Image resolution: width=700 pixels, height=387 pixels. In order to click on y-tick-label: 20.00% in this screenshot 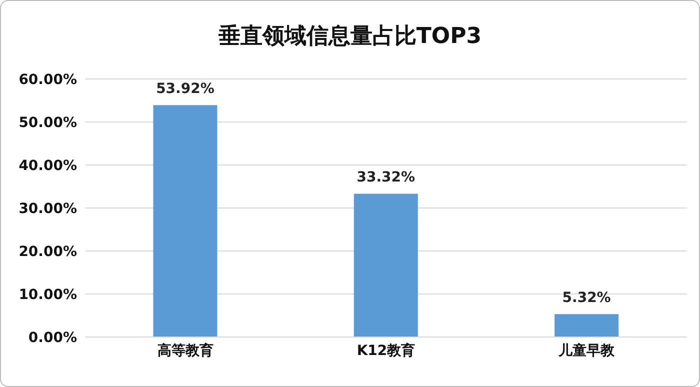, I will do `click(47, 252)`.